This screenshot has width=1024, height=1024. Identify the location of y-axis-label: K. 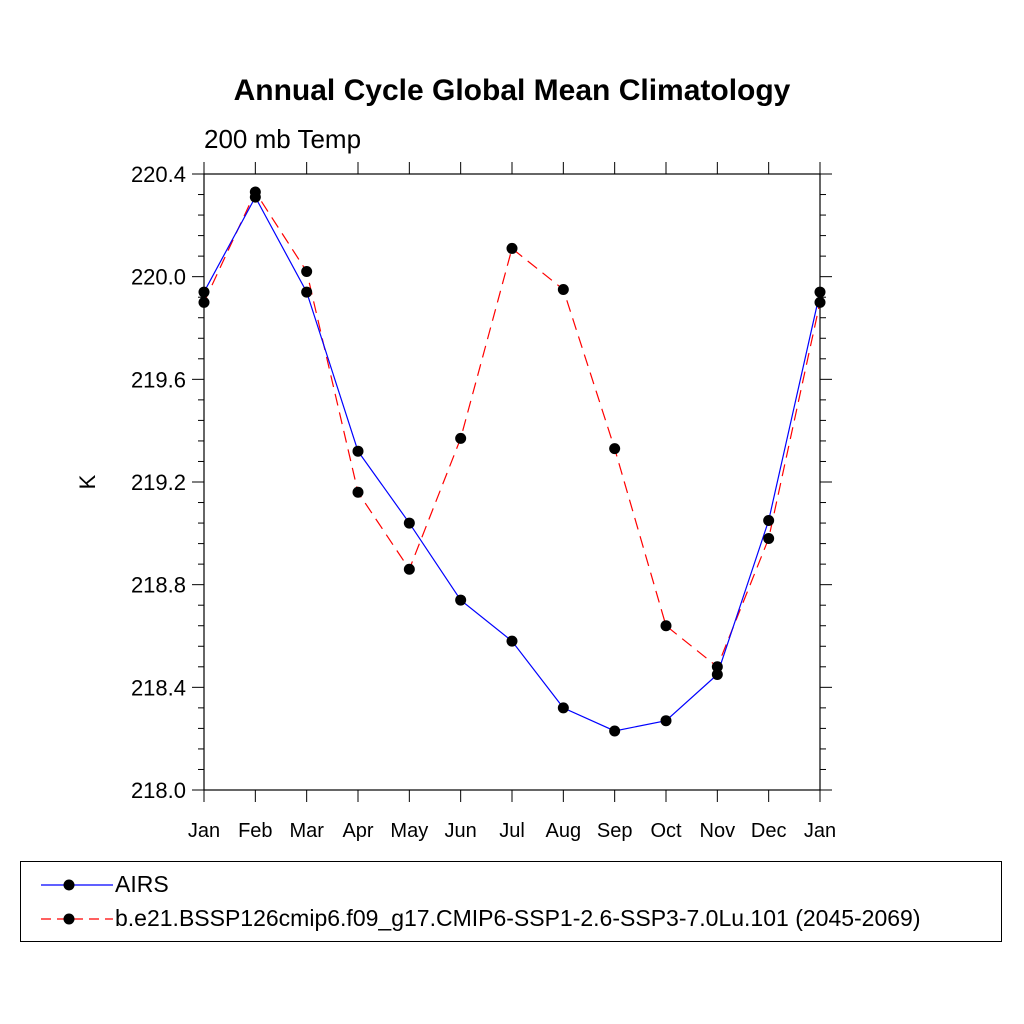
(87, 481).